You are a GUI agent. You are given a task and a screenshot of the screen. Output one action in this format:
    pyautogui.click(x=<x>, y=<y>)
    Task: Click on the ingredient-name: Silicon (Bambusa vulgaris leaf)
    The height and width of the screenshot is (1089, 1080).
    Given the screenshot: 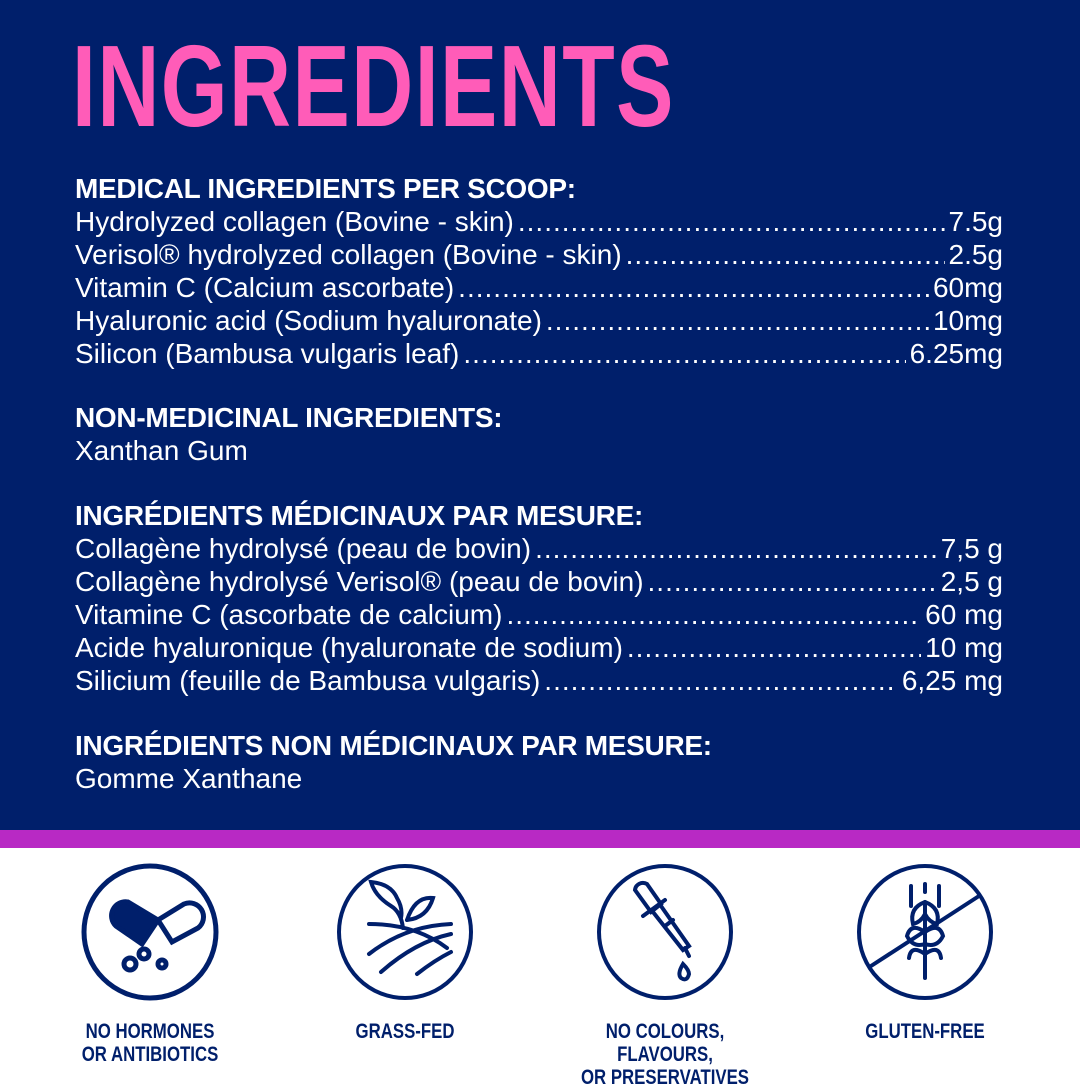 What is the action you would take?
    pyautogui.click(x=267, y=353)
    